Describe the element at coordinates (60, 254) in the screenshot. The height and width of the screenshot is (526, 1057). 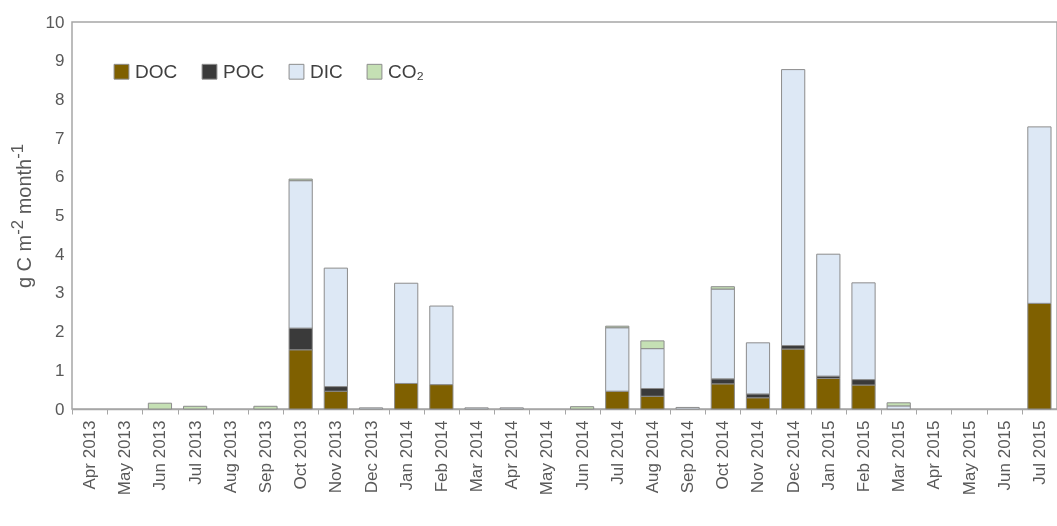
I see `y-tick-label: 4` at that location.